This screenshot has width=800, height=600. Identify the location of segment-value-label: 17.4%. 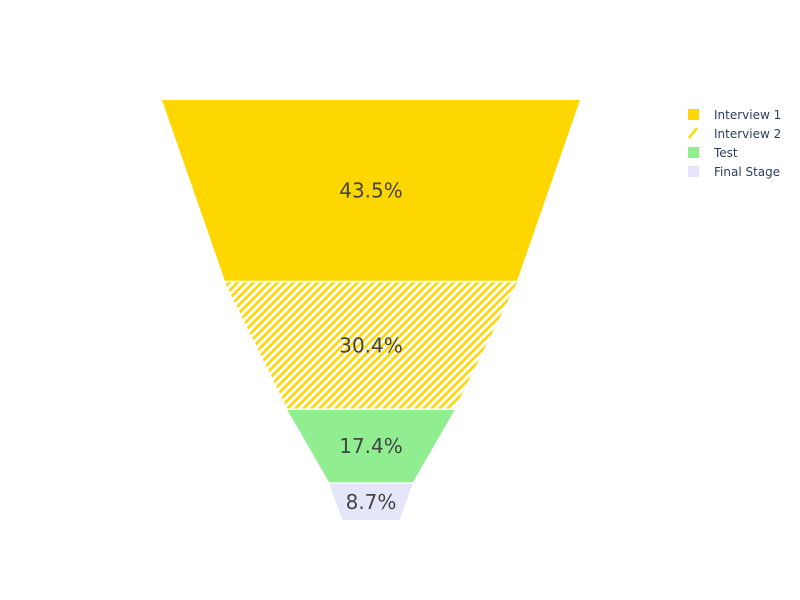
(371, 446).